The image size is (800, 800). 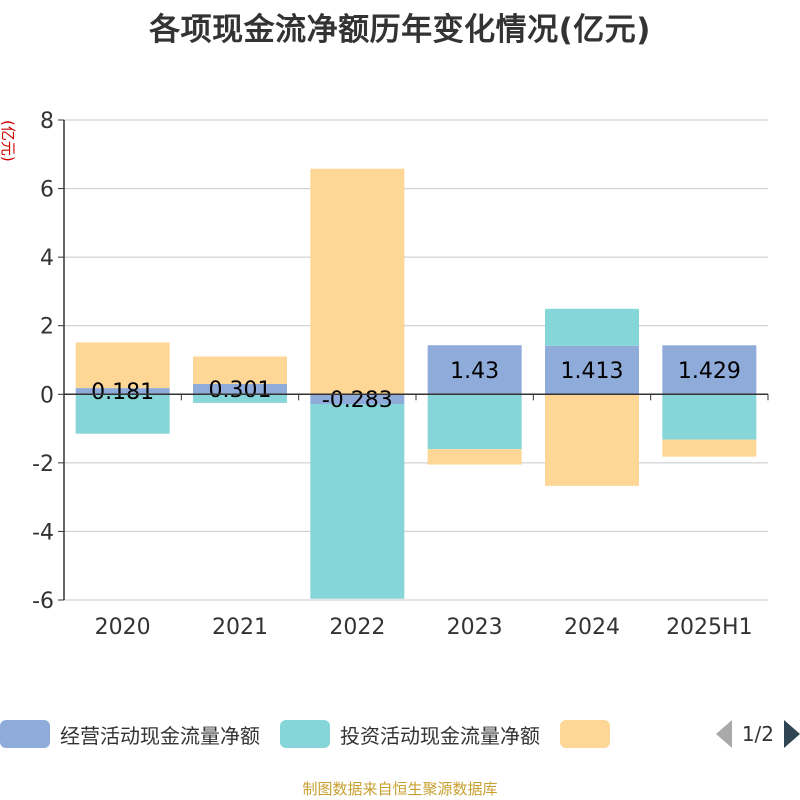 I want to click on y-tick-label: 6, so click(x=47, y=190).